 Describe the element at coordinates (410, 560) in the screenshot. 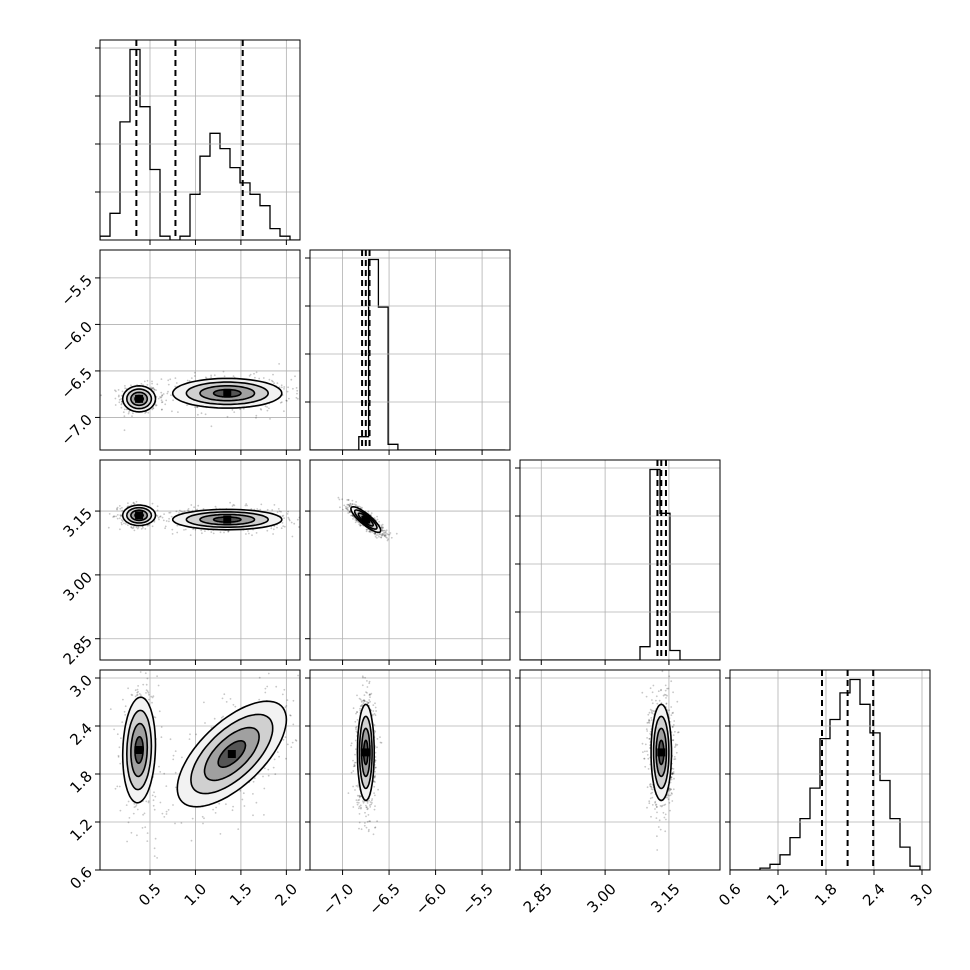

I see `panel-frame` at that location.